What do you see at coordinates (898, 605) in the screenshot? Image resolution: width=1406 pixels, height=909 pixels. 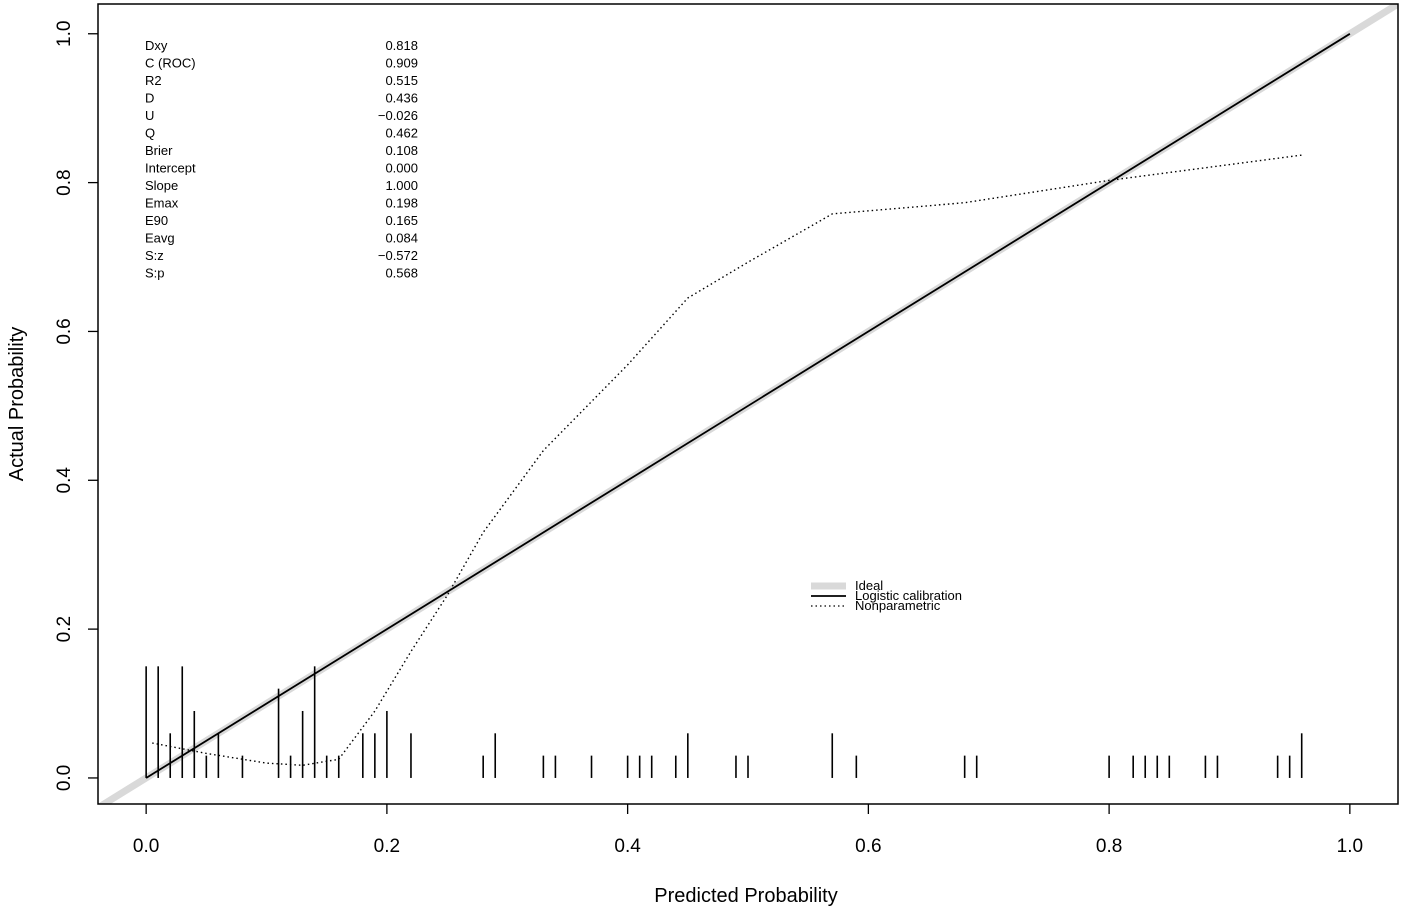 I see `legend-label-2: Nonparametric` at bounding box center [898, 605].